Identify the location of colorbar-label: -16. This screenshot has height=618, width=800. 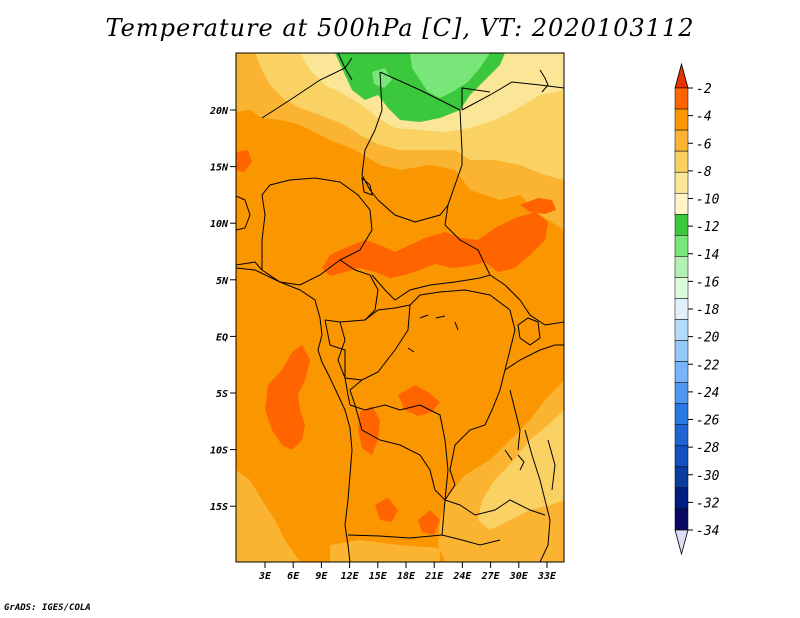
(708, 282).